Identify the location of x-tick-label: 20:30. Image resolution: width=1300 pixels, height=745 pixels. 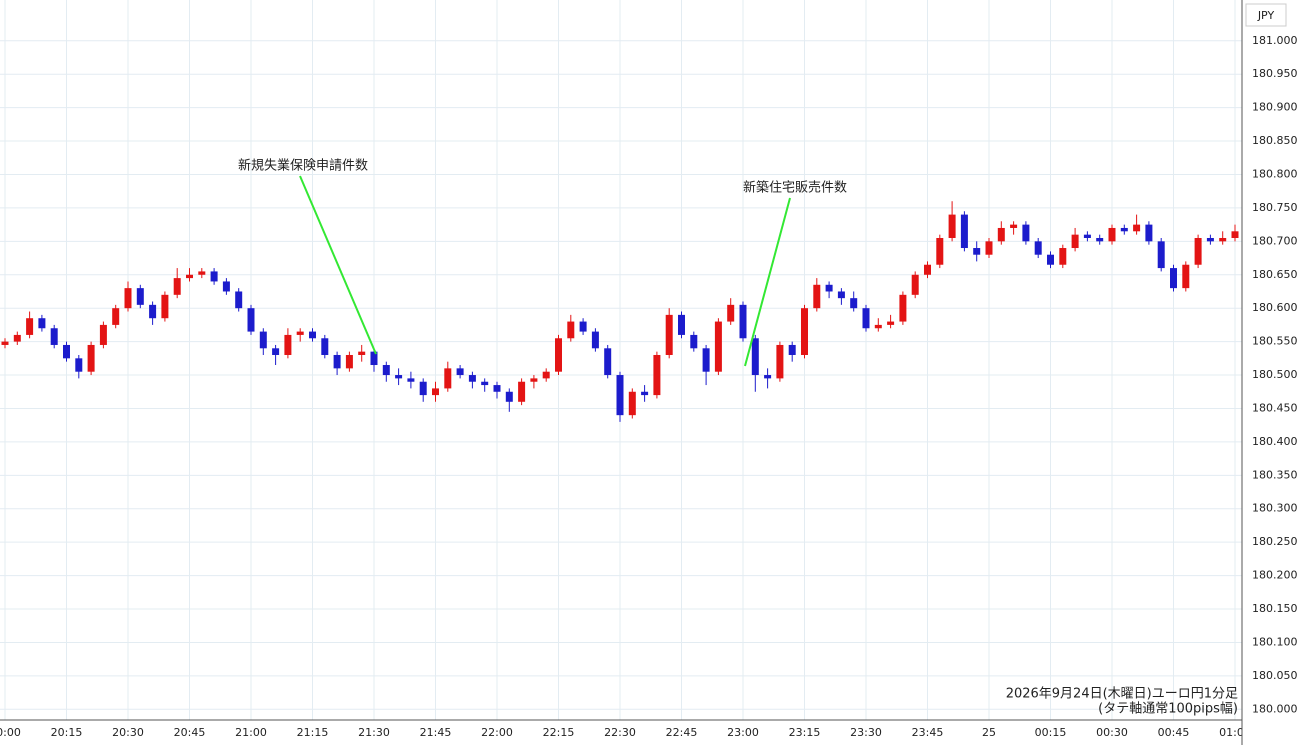
(128, 732).